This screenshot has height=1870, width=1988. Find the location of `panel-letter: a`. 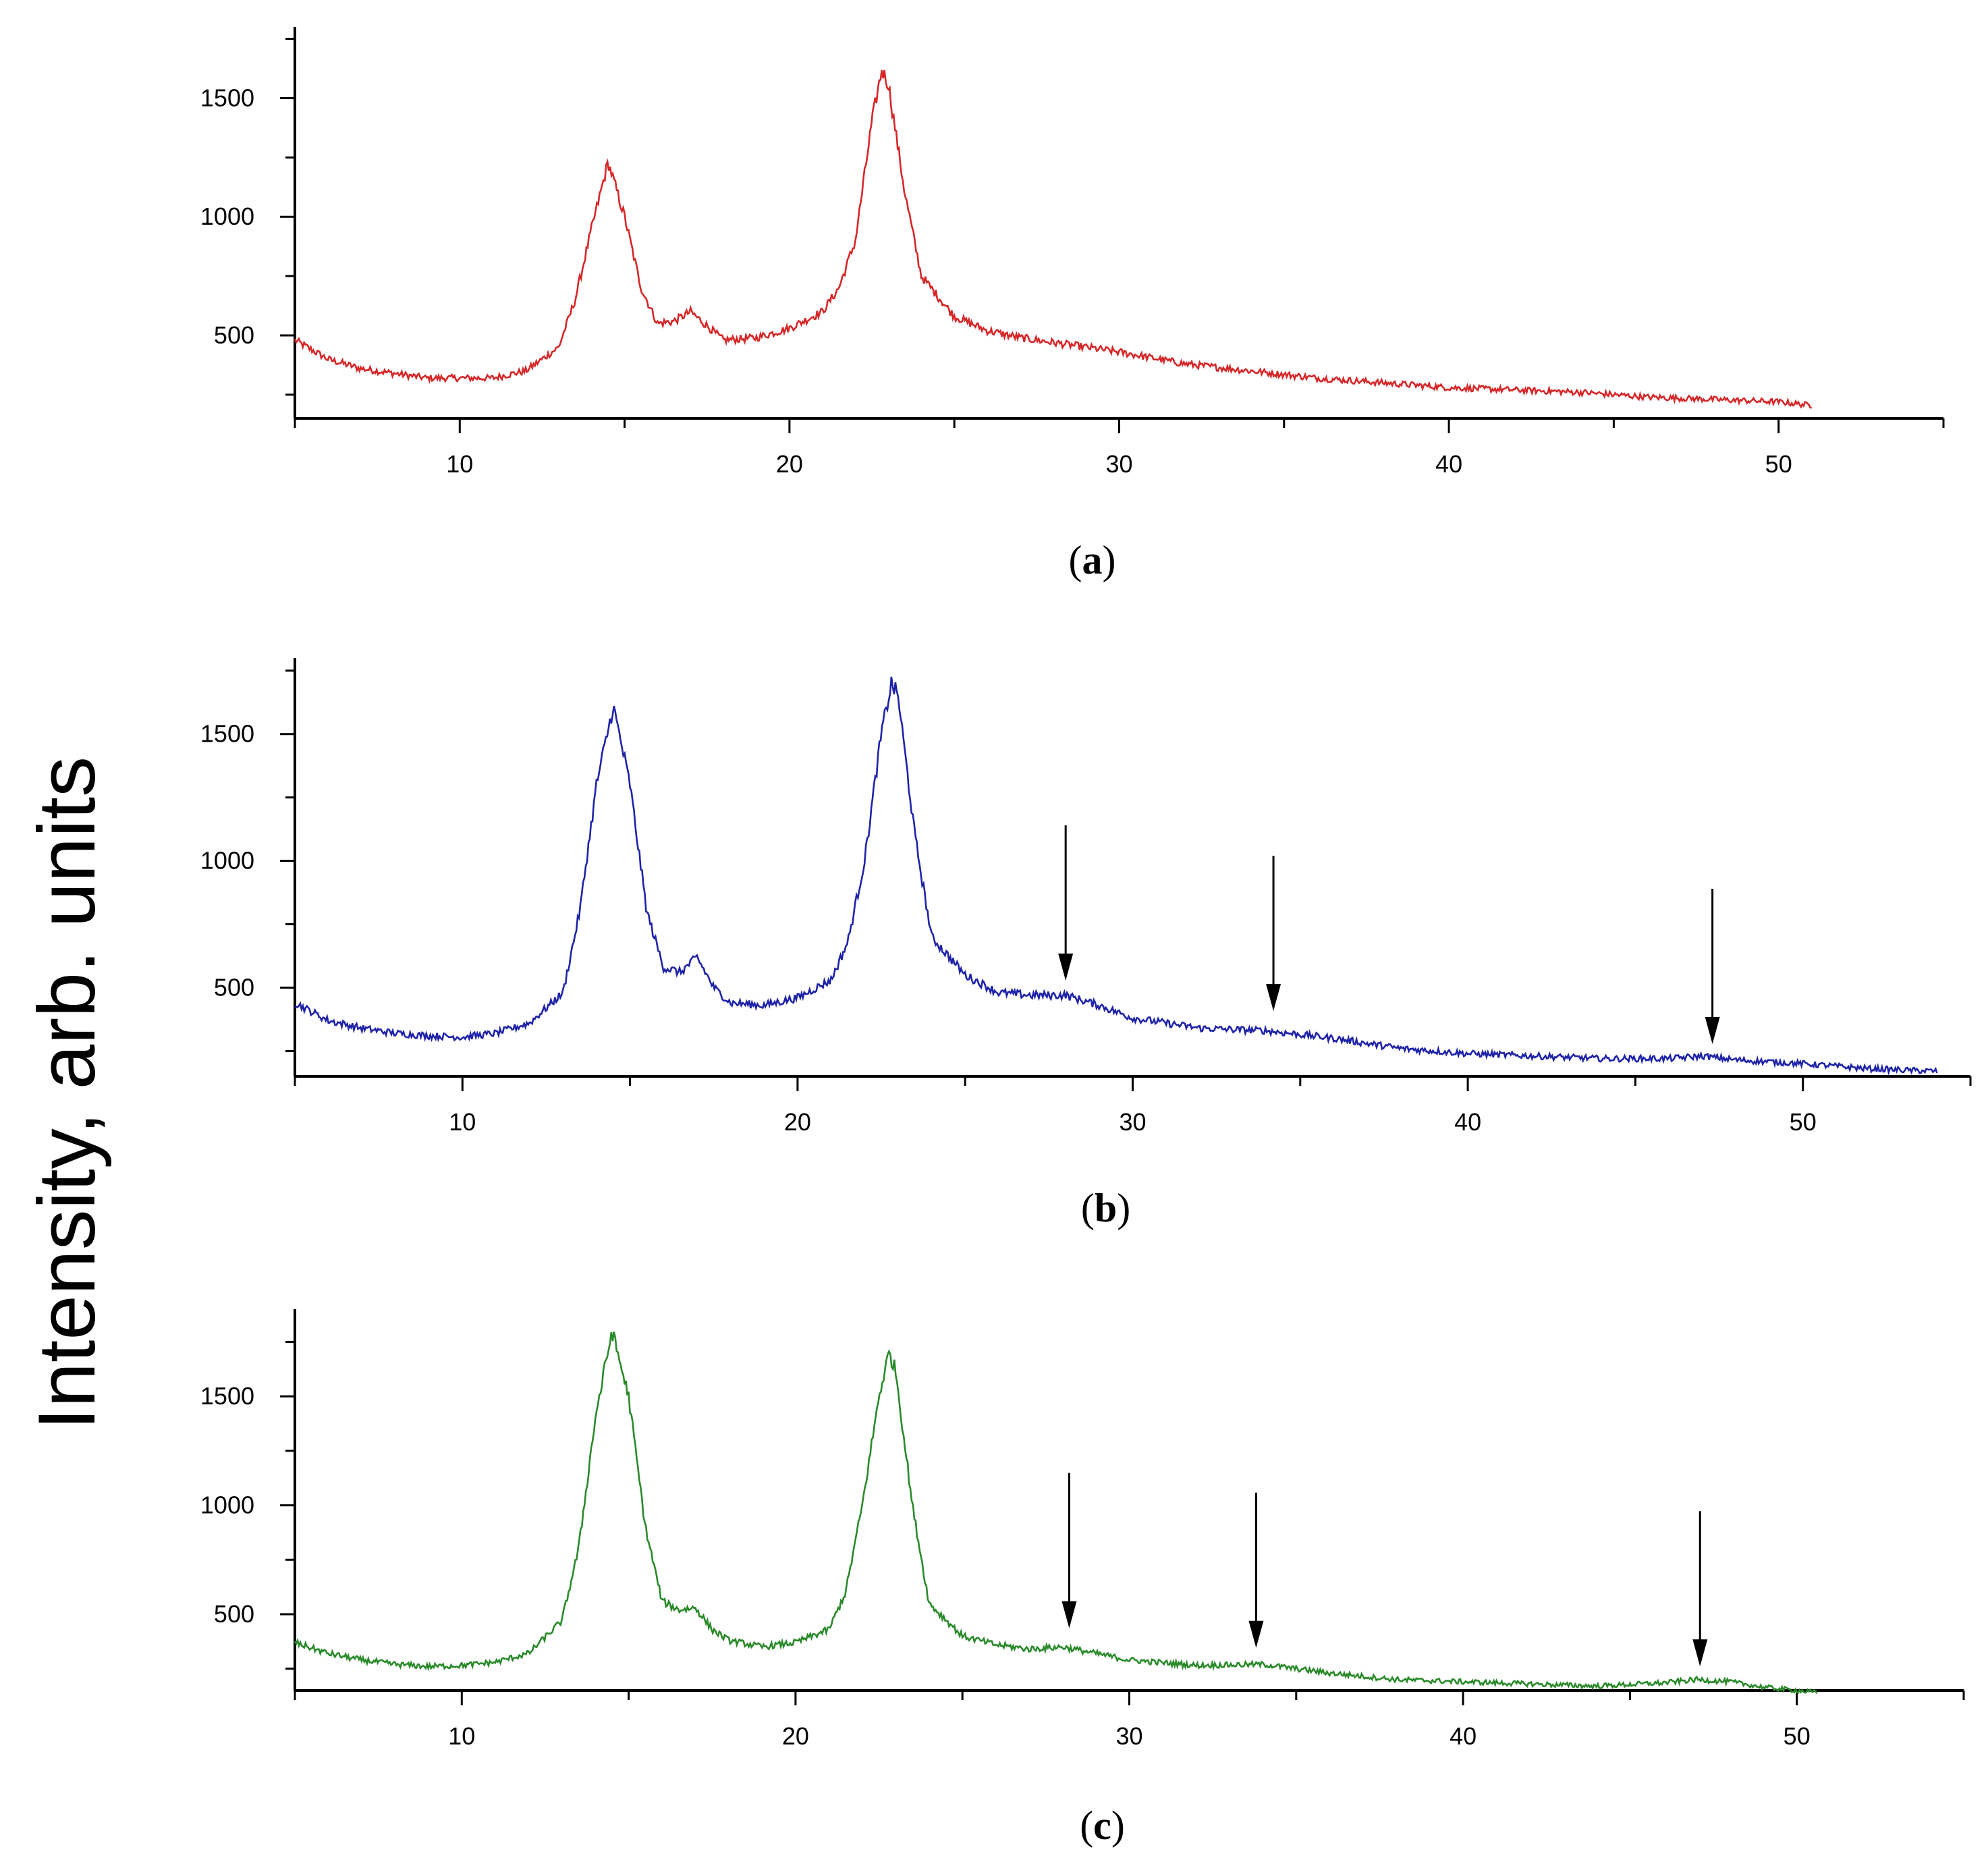

panel-letter: a is located at coordinates (1092, 560).